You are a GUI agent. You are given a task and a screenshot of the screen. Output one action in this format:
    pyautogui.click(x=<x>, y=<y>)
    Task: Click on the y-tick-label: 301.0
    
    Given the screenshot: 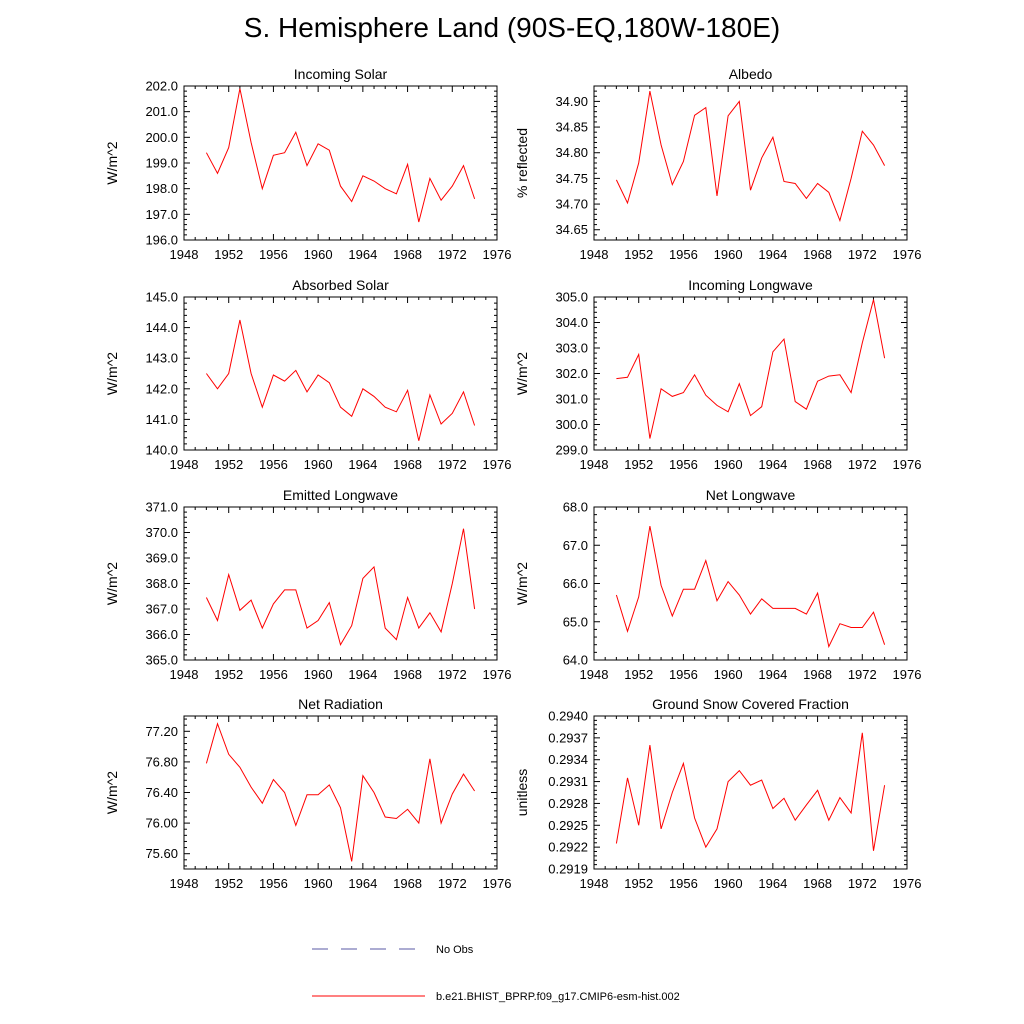 What is the action you would take?
    pyautogui.click(x=571, y=399)
    